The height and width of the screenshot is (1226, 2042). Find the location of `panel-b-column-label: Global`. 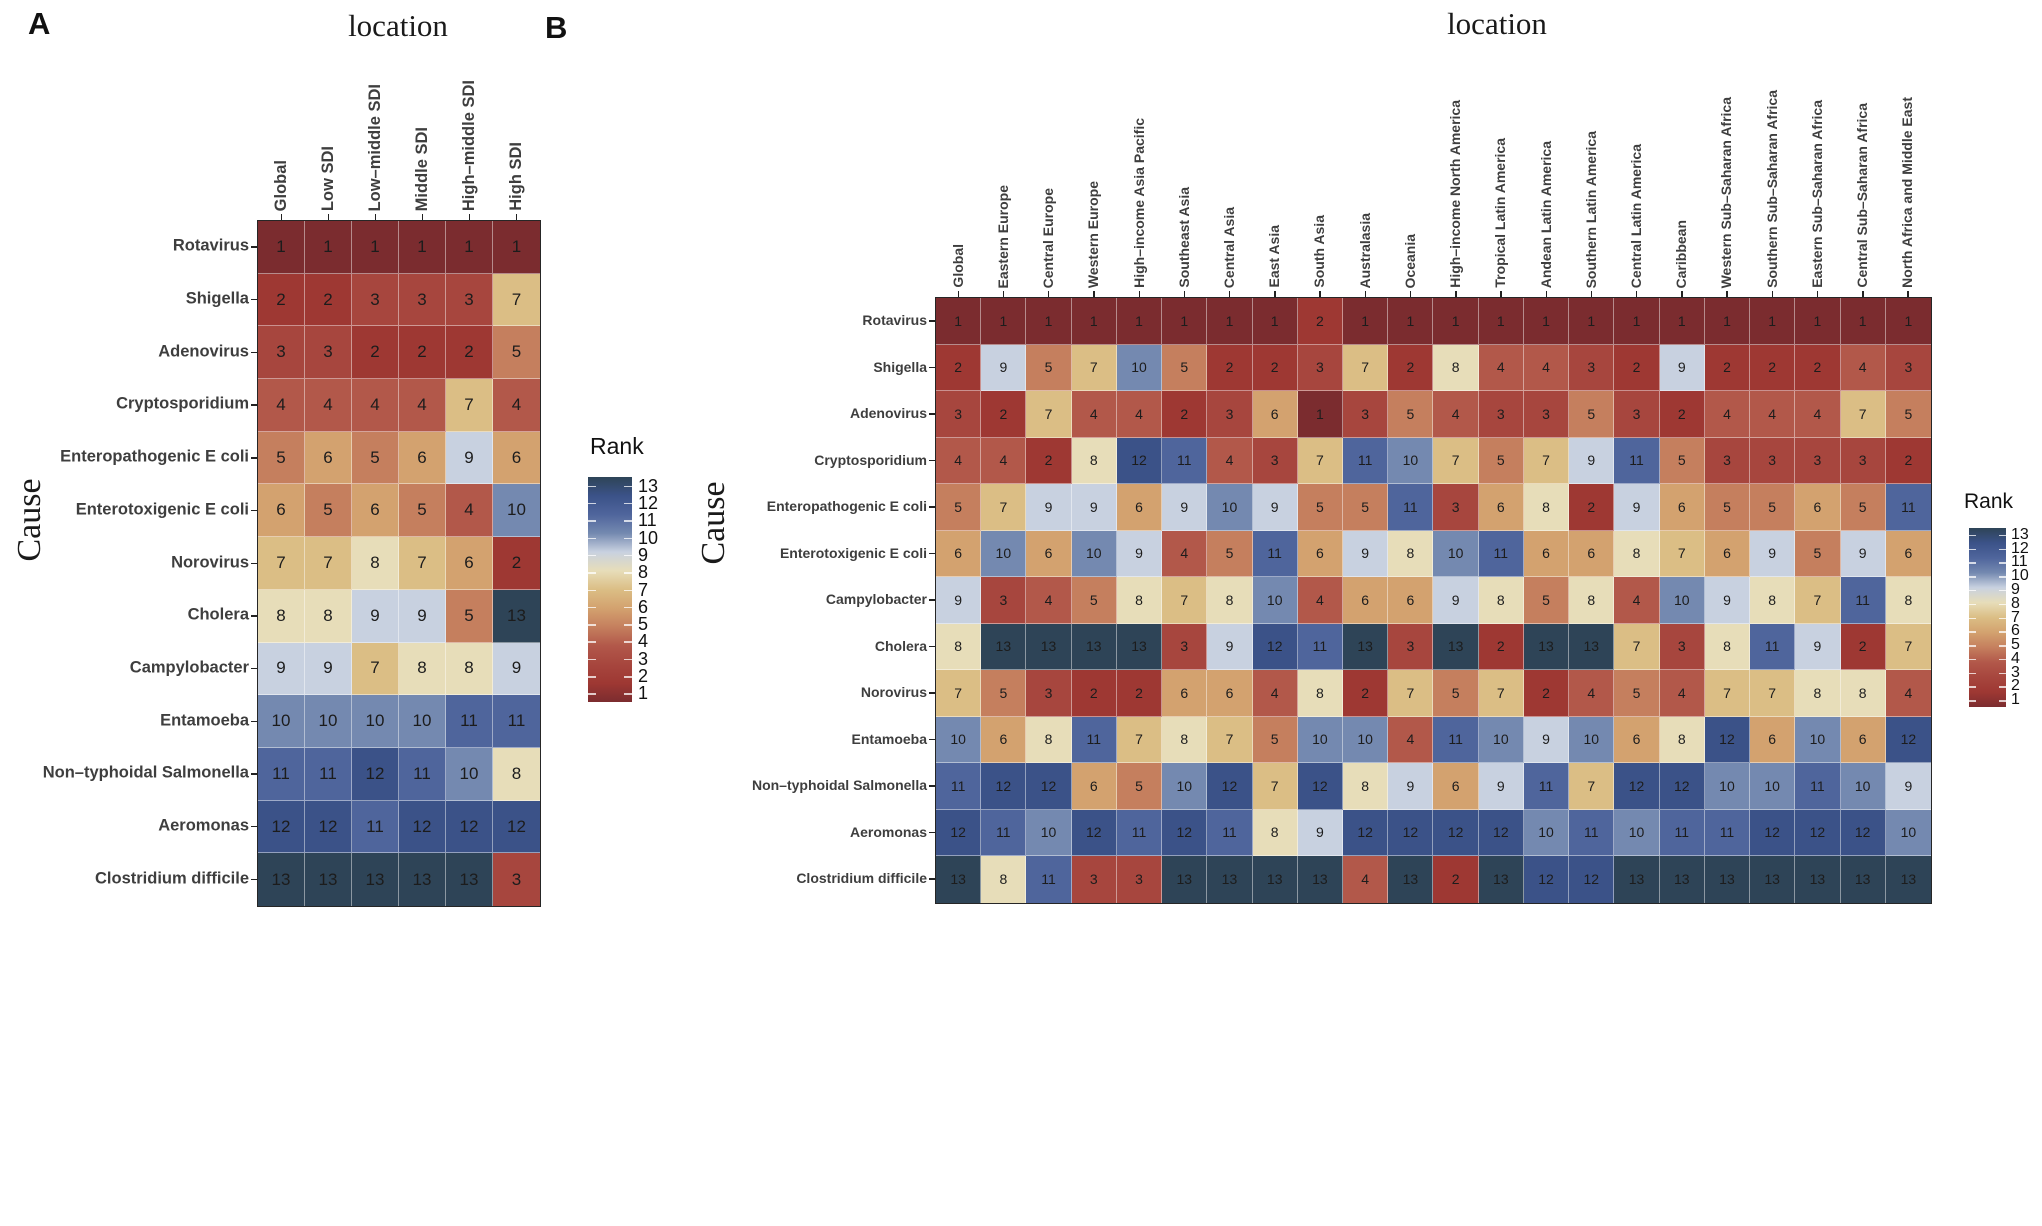

panel-b-column-label: Global is located at coordinates (957, 266).